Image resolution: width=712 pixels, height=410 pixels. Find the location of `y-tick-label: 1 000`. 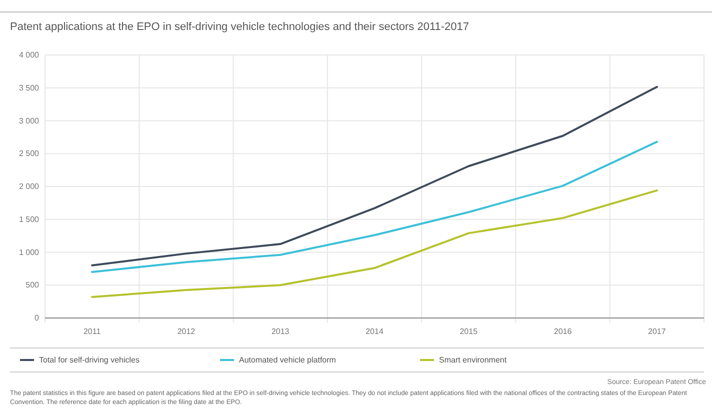

y-tick-label: 1 000 is located at coordinates (29, 252).